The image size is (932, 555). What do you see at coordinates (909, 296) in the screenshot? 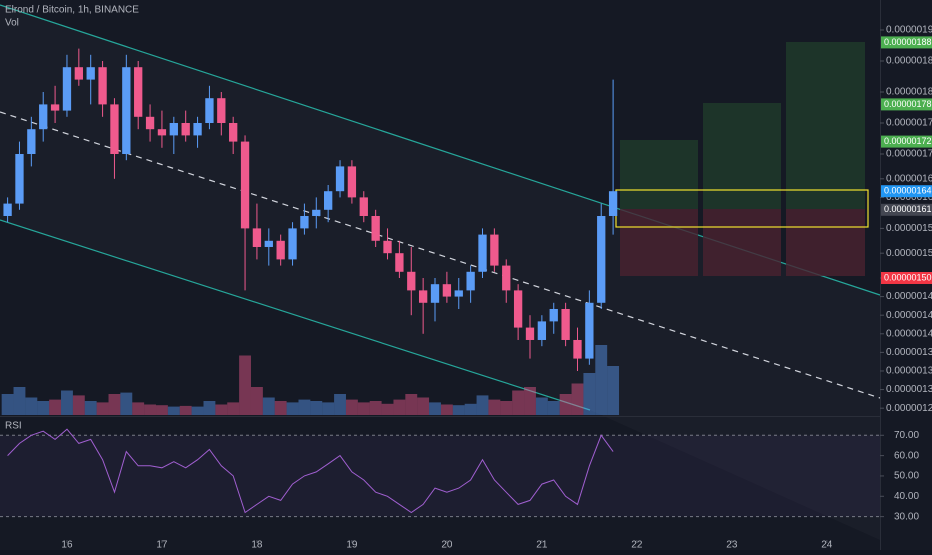
I see `y-tick-label: 0.00000147` at bounding box center [909, 296].